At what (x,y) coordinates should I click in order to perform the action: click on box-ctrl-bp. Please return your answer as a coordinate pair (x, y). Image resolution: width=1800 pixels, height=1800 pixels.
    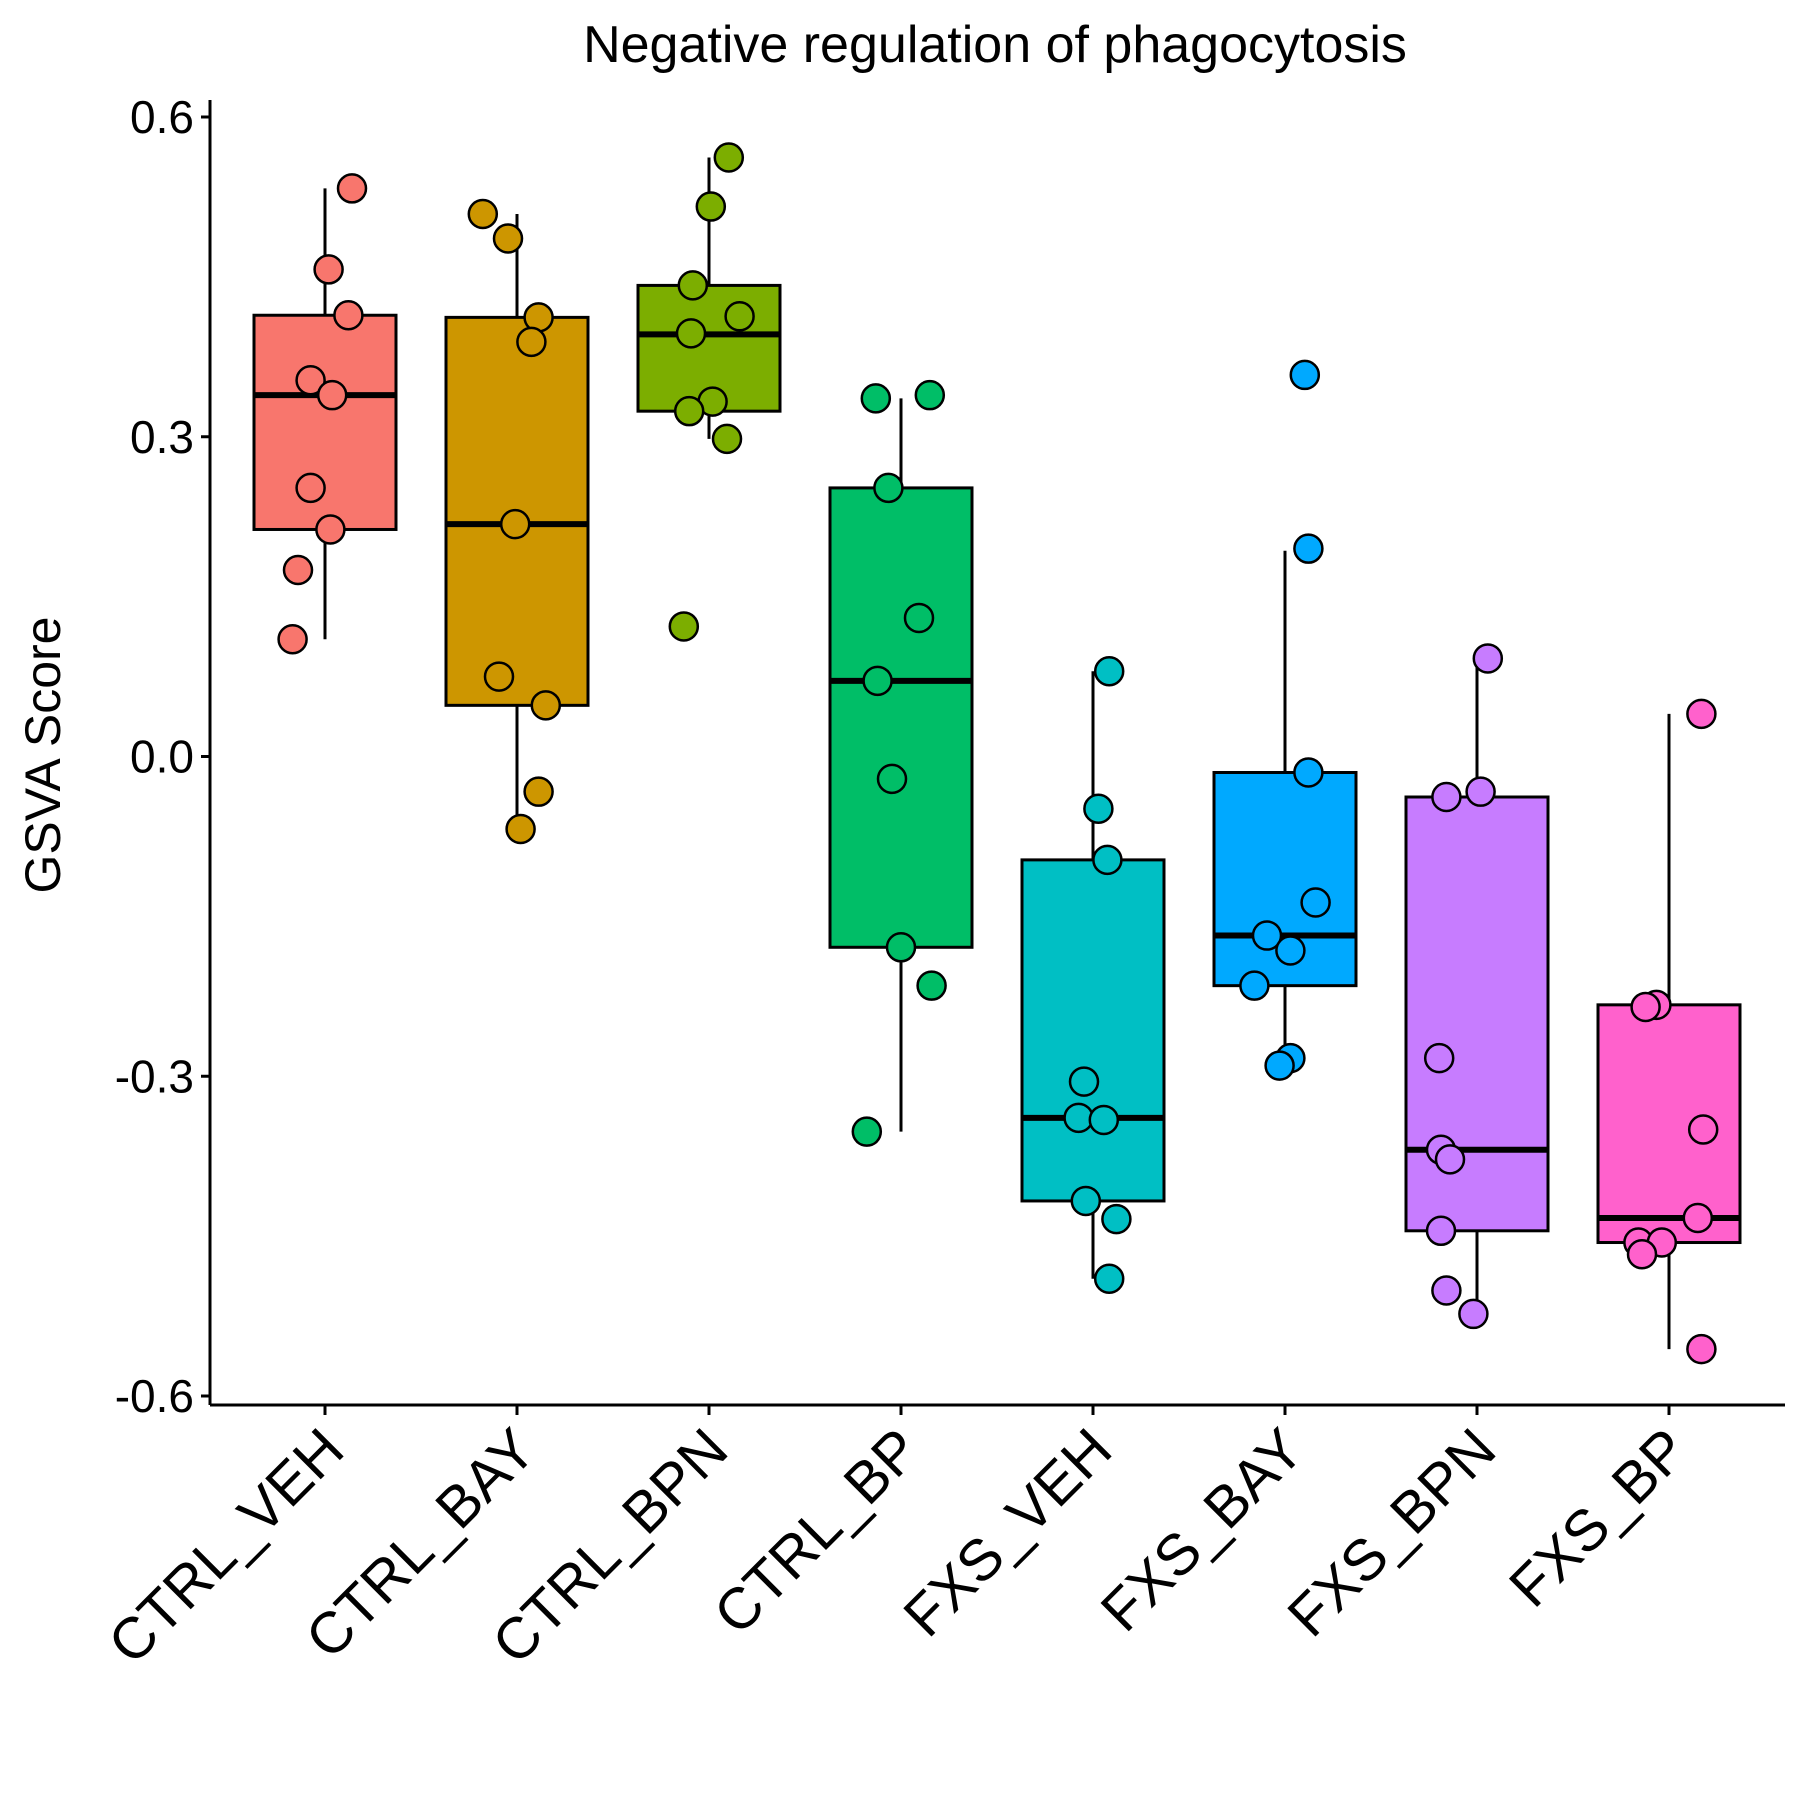
    Looking at the image, I should click on (901, 765).